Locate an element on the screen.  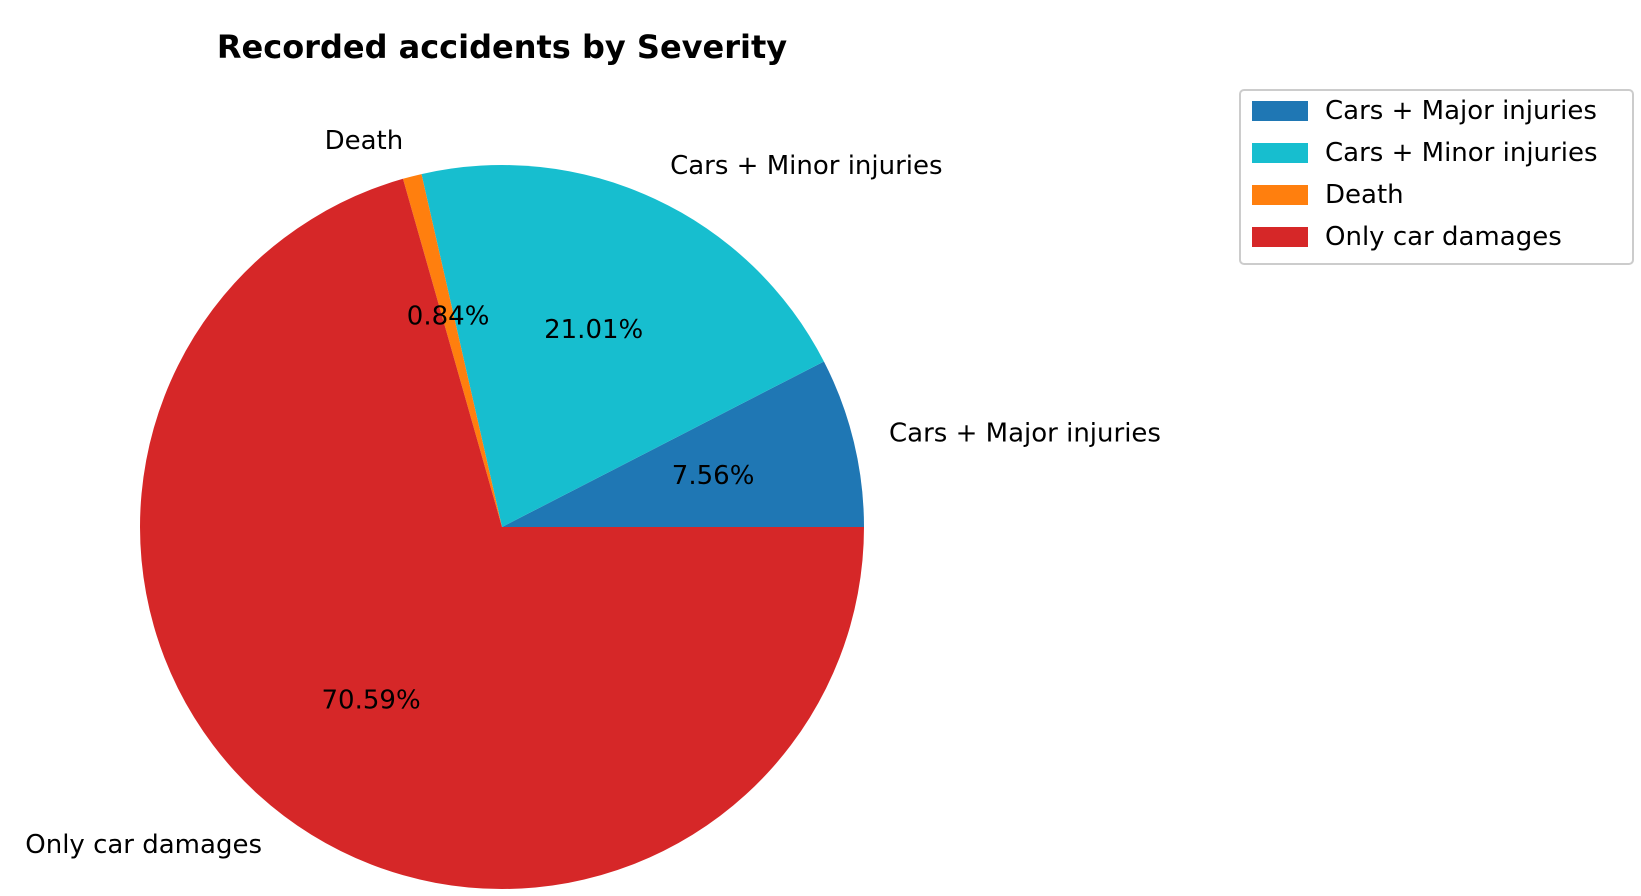
pie-slice-death is located at coordinates (452, 351).